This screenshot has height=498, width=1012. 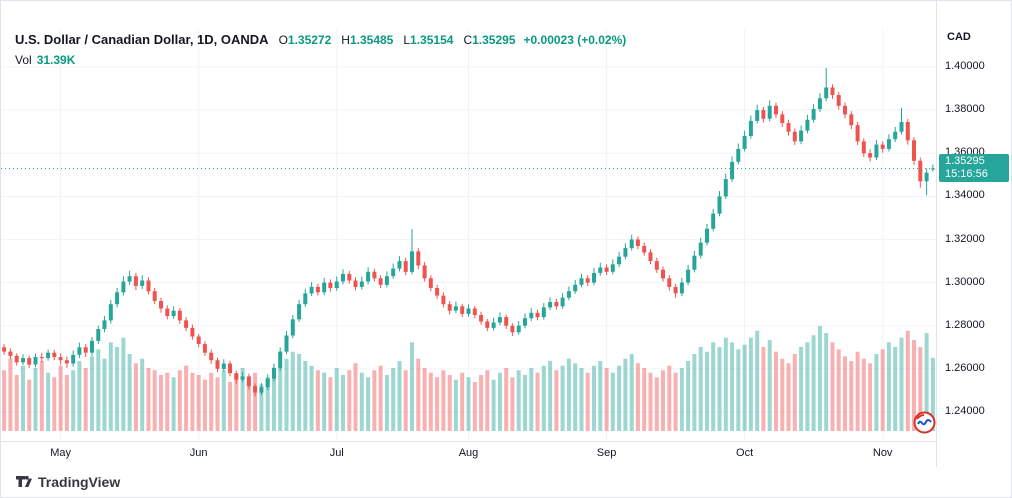 What do you see at coordinates (965, 238) in the screenshot?
I see `price-axis-label: 1.32000` at bounding box center [965, 238].